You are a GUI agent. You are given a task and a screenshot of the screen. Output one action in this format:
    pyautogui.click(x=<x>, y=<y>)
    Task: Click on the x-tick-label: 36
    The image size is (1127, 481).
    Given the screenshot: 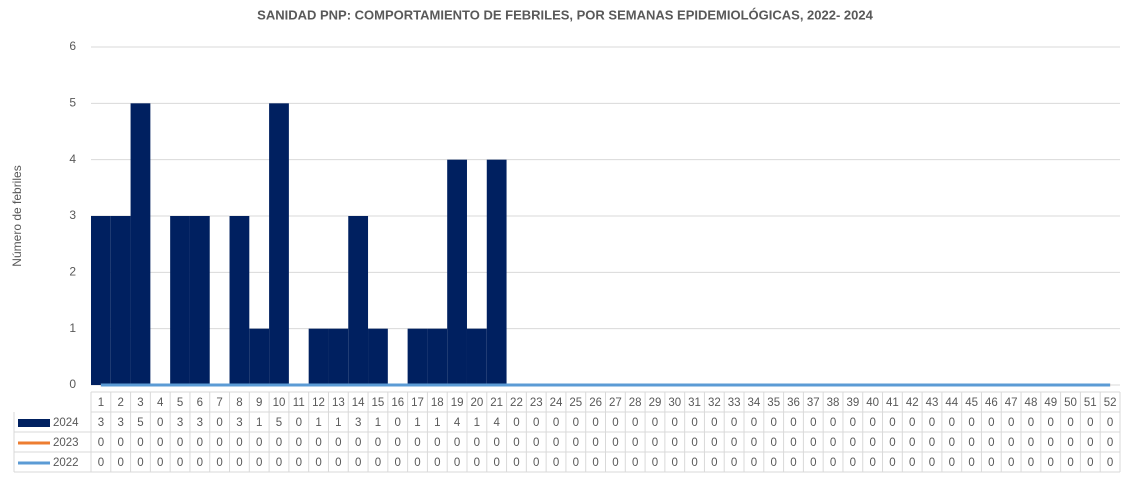 What is the action you would take?
    pyautogui.click(x=793, y=403)
    